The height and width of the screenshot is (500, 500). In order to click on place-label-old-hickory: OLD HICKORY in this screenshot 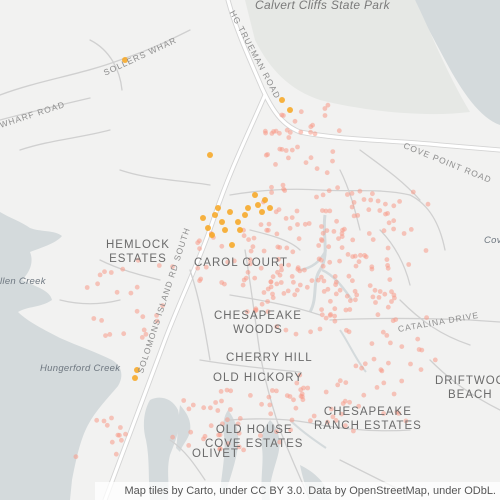, I will do `click(258, 378)`.